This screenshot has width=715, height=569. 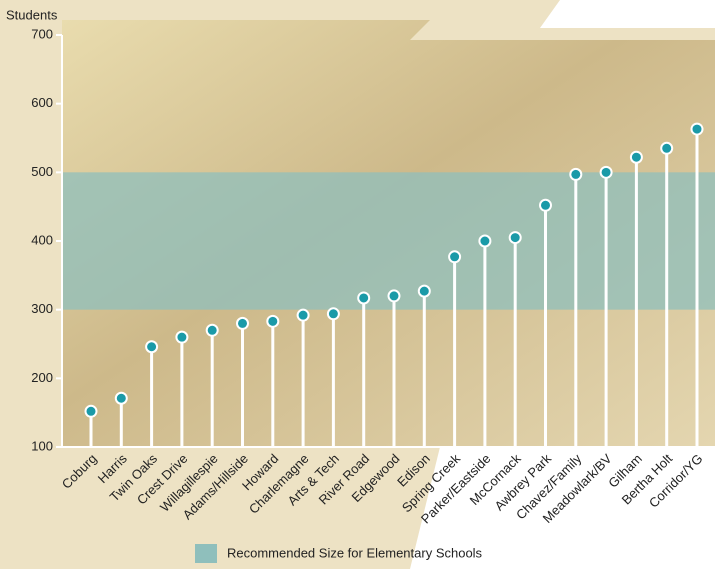 What do you see at coordinates (627, 14) in the screenshot?
I see `corner-panel` at bounding box center [627, 14].